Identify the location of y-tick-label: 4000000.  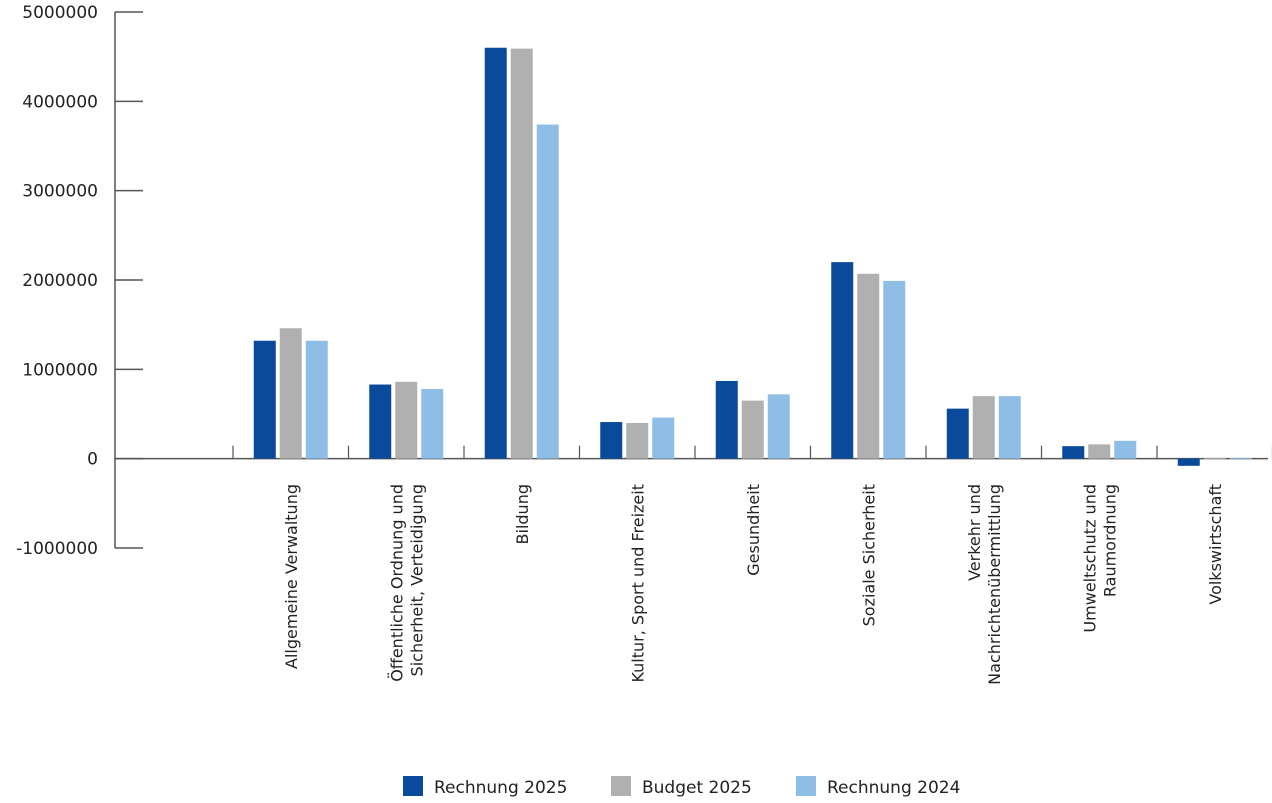
(60, 102).